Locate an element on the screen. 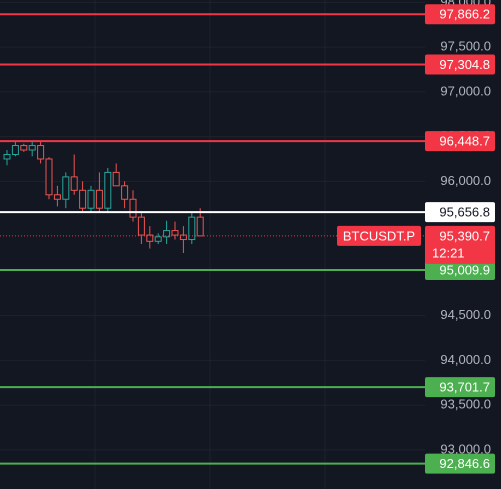 This screenshot has height=489, width=501. level-label: 97,304.8 is located at coordinates (464, 64).